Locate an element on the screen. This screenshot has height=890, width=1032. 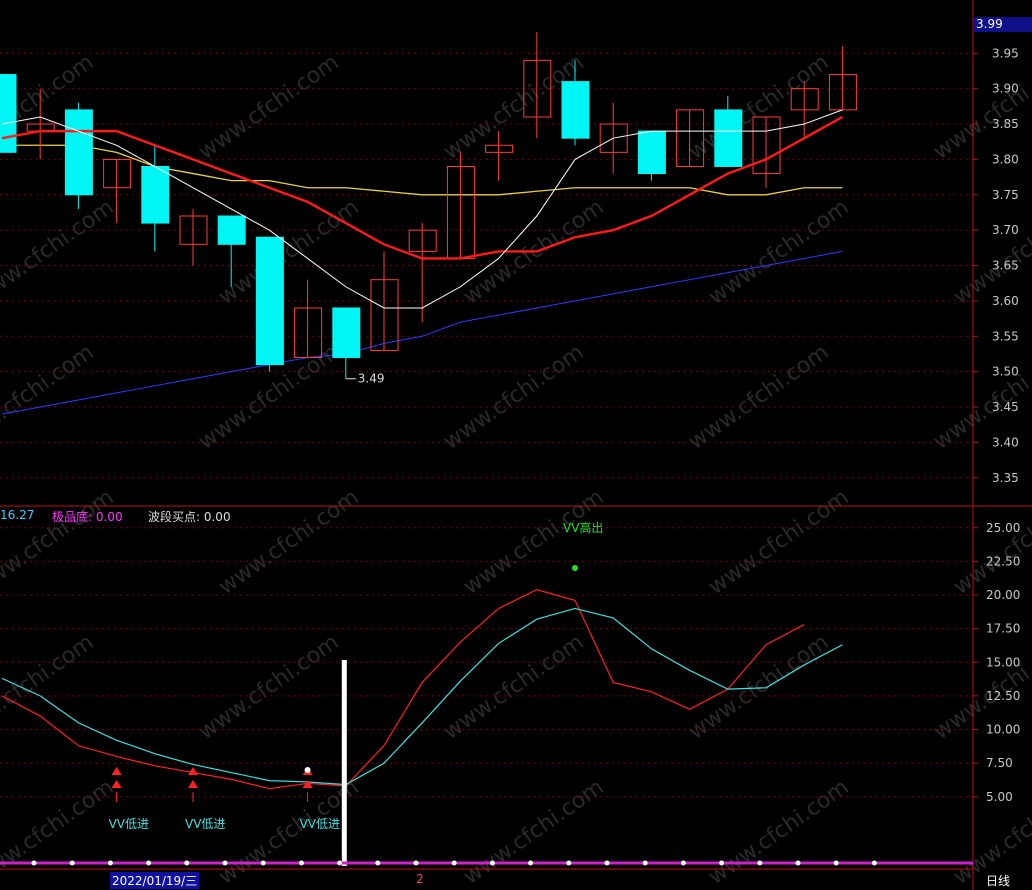
period-label: 日线 is located at coordinates (998, 881).